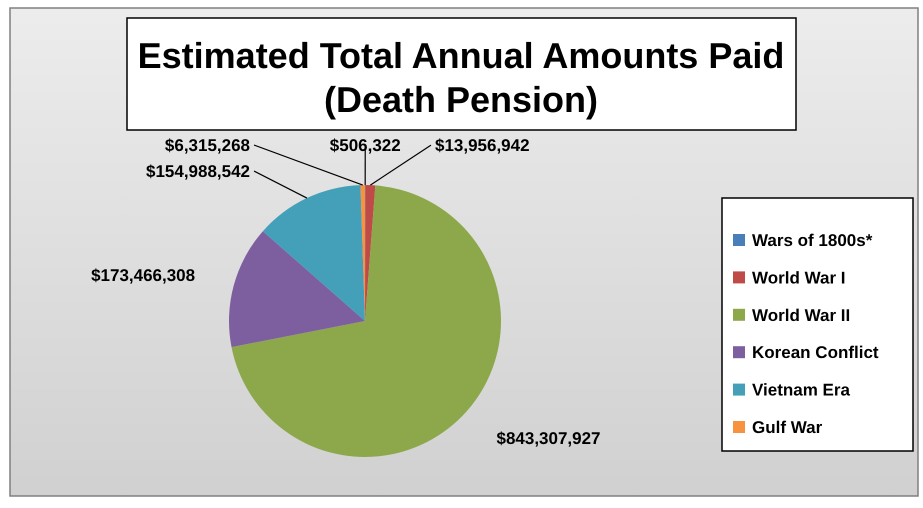 The width and height of the screenshot is (923, 508). What do you see at coordinates (799, 278) in the screenshot?
I see `legend-label: World War I` at bounding box center [799, 278].